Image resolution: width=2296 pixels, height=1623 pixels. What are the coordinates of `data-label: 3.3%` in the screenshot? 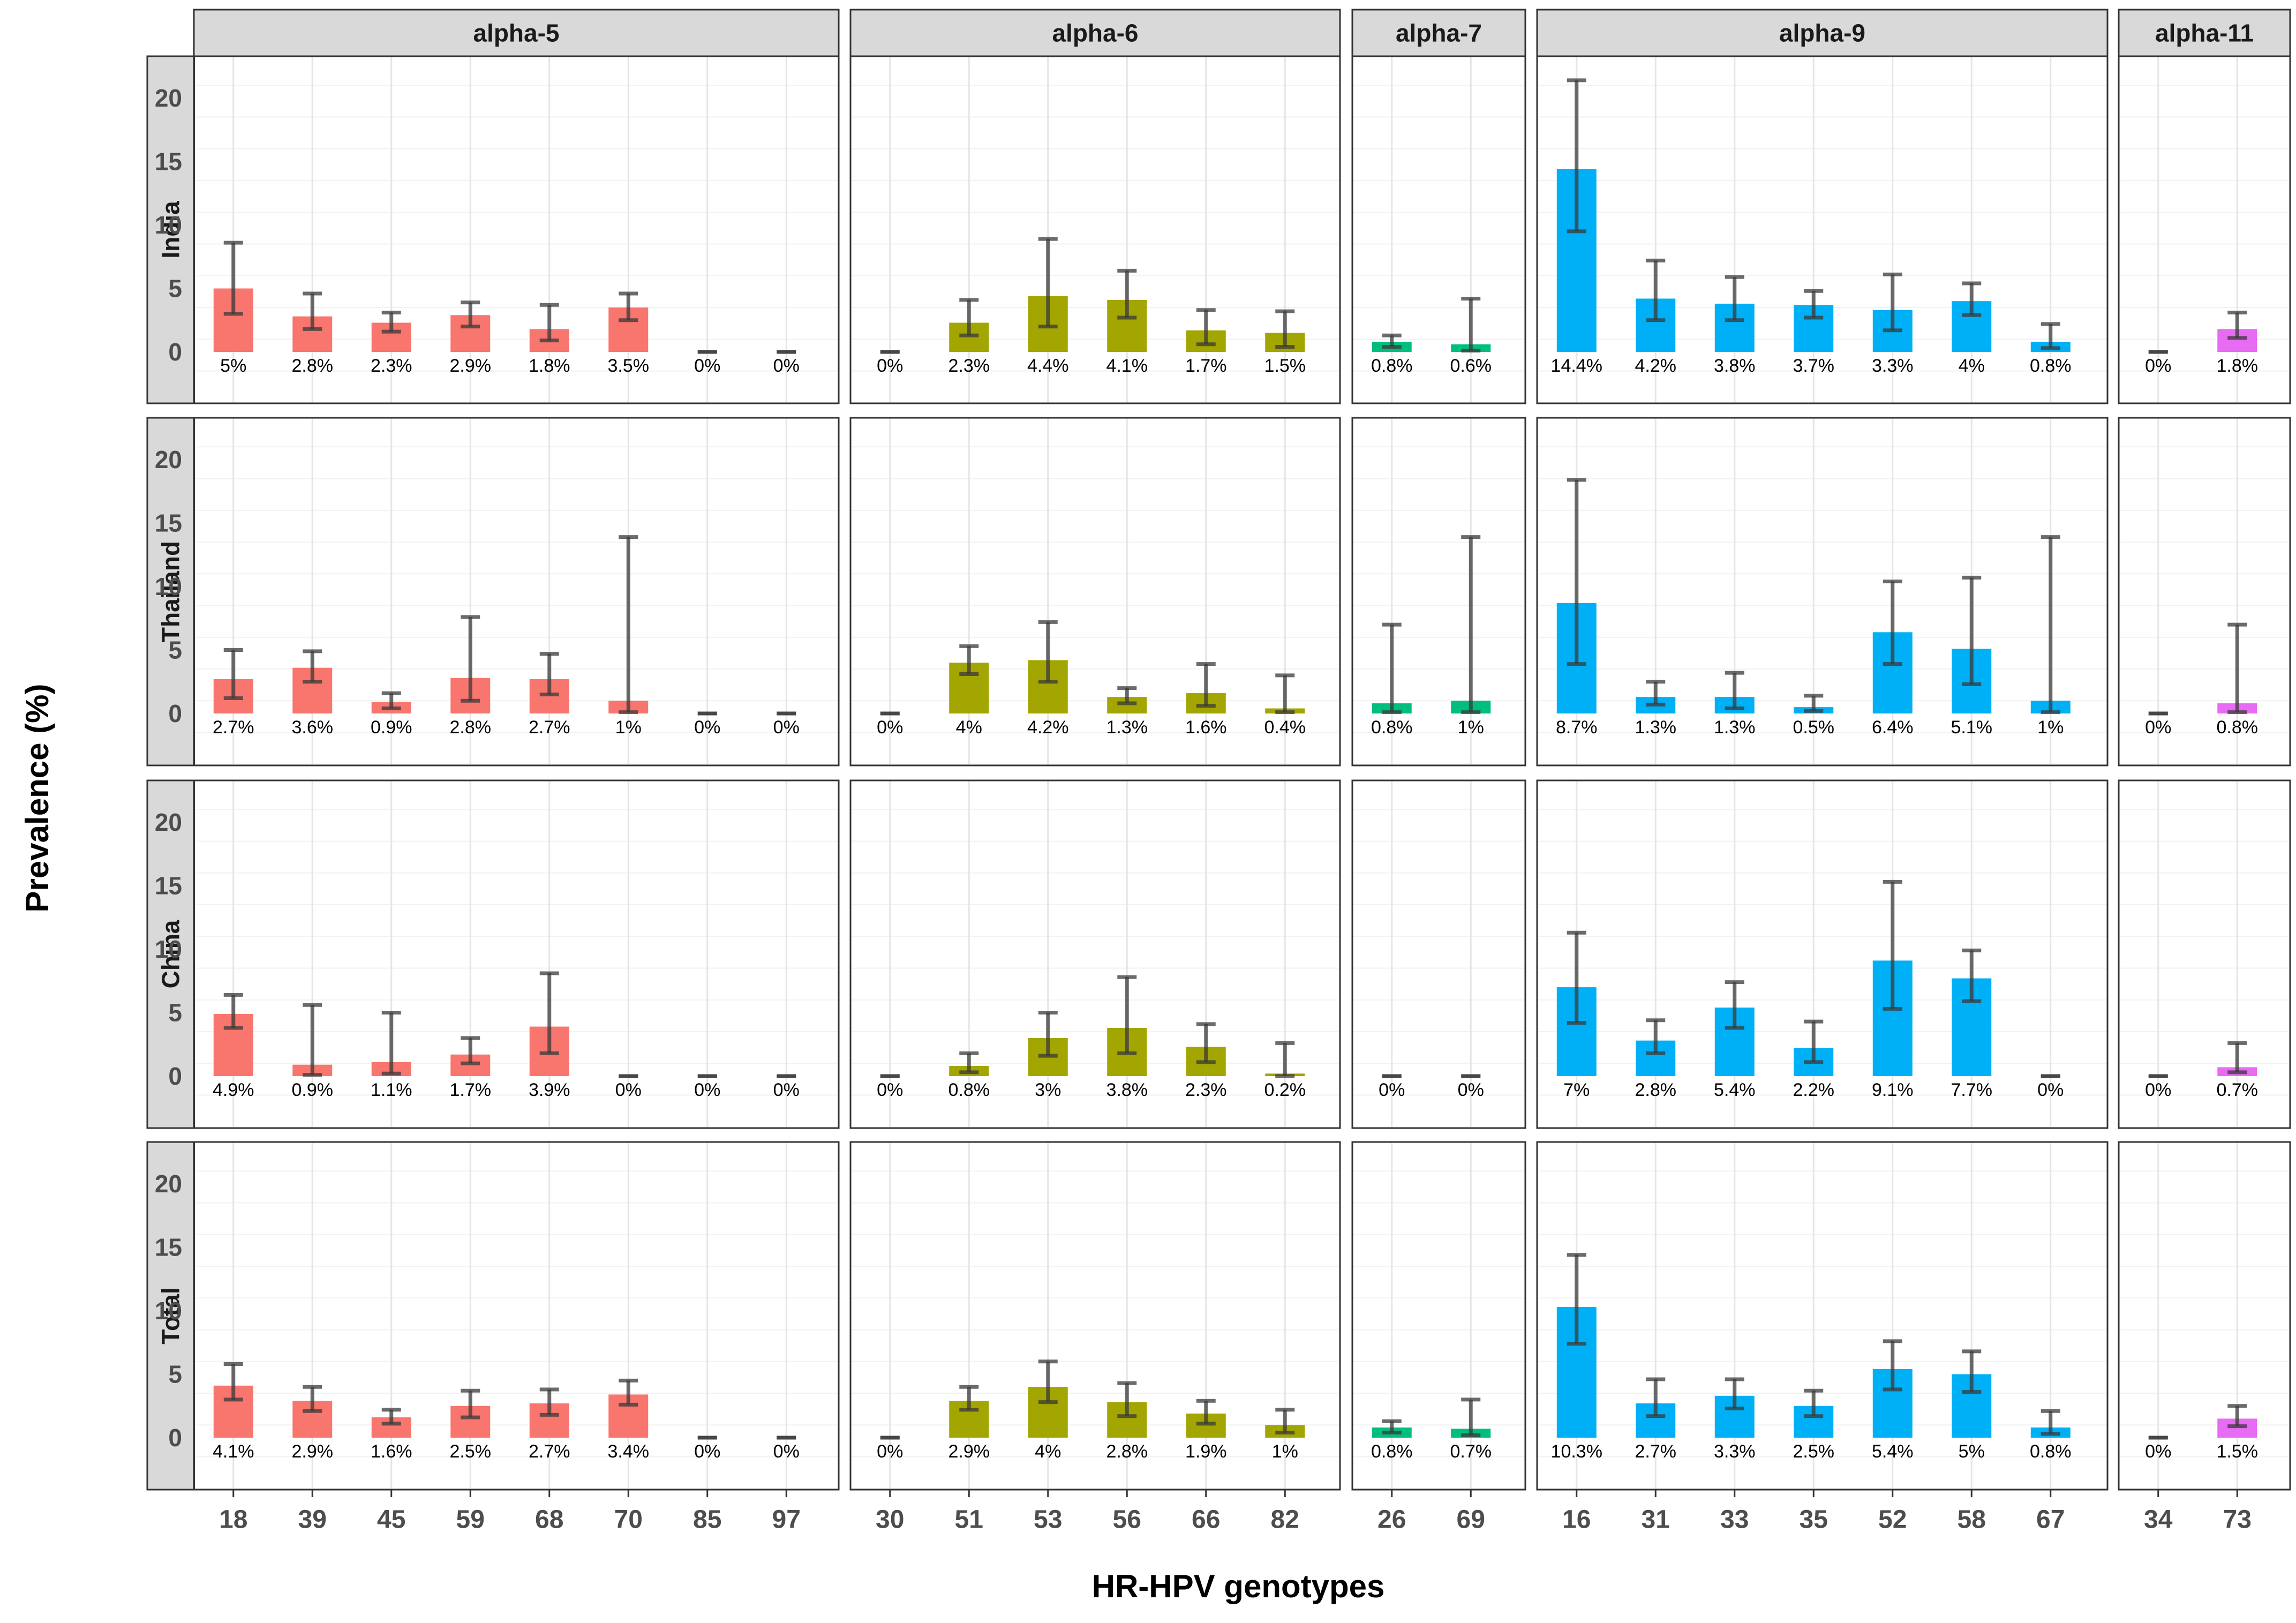 It's located at (1735, 1452).